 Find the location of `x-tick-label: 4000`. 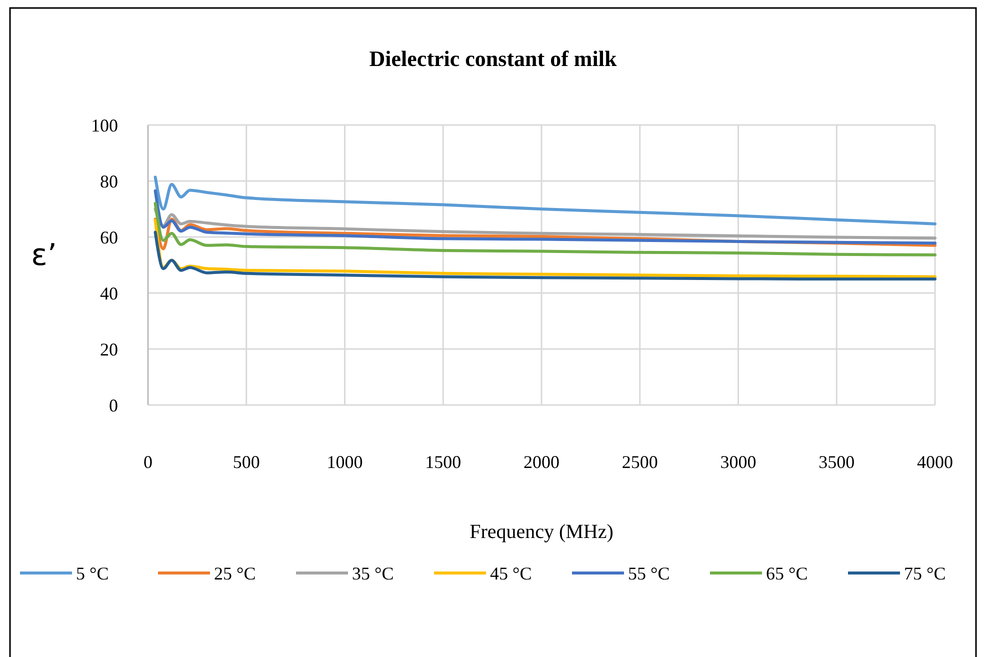

x-tick-label: 4000 is located at coordinates (935, 462).